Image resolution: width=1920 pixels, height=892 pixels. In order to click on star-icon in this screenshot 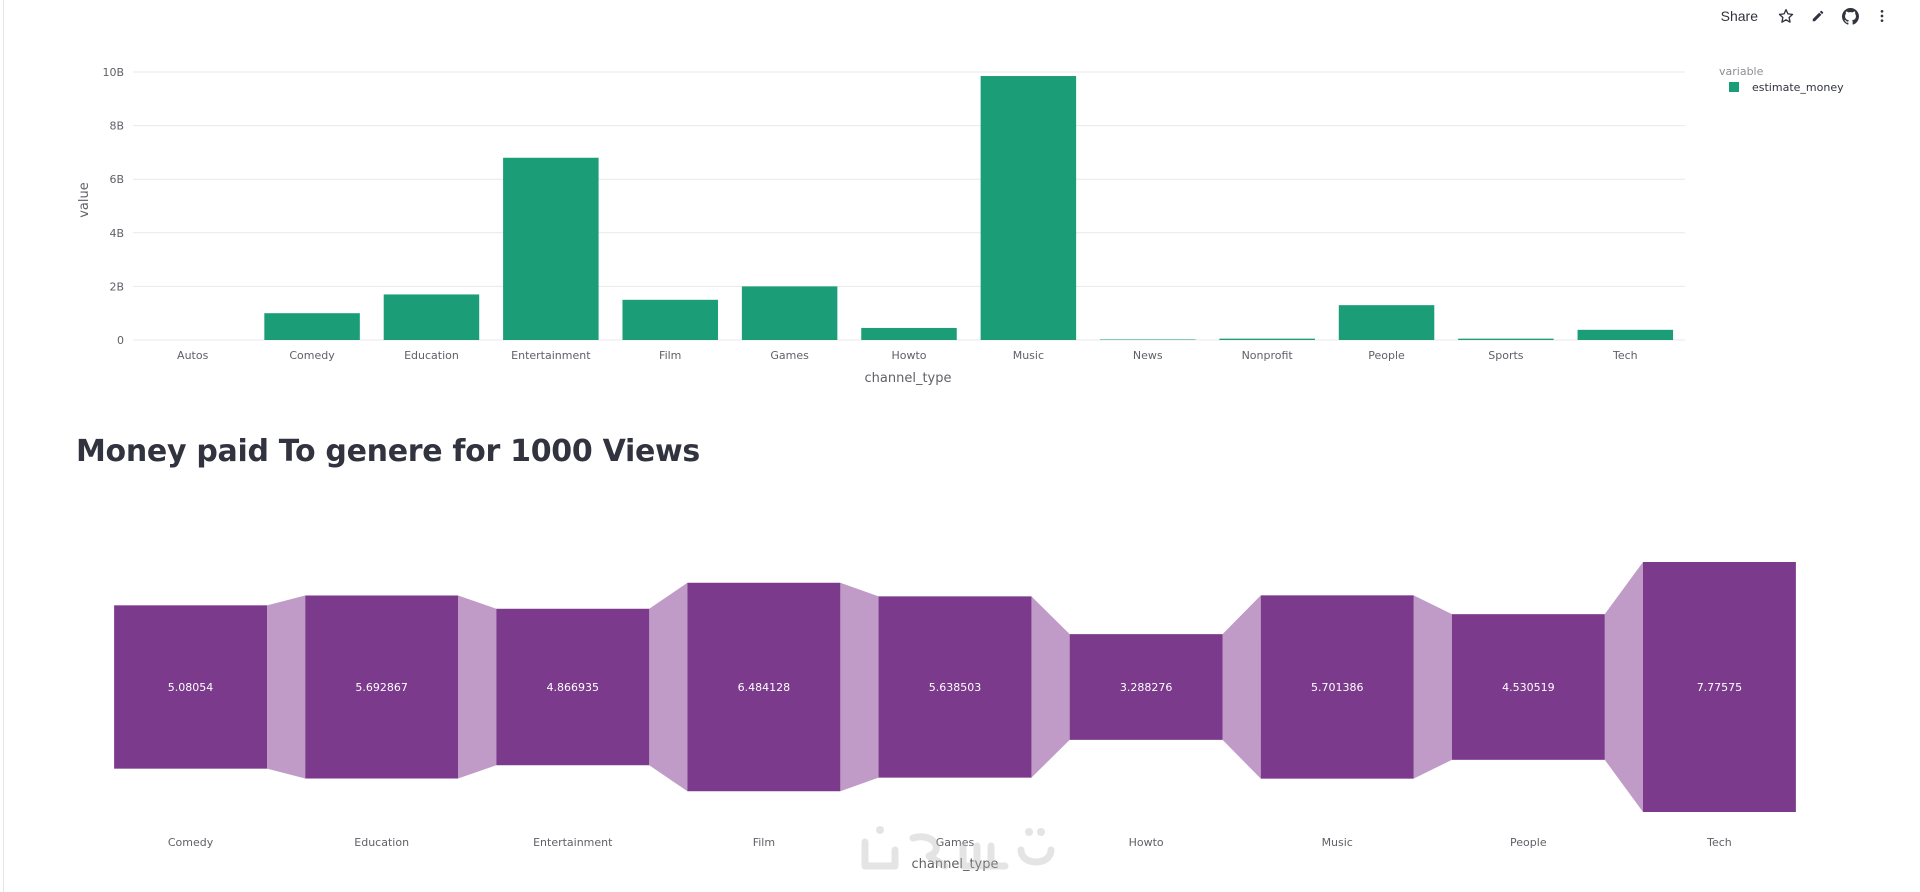, I will do `click(1786, 16)`.